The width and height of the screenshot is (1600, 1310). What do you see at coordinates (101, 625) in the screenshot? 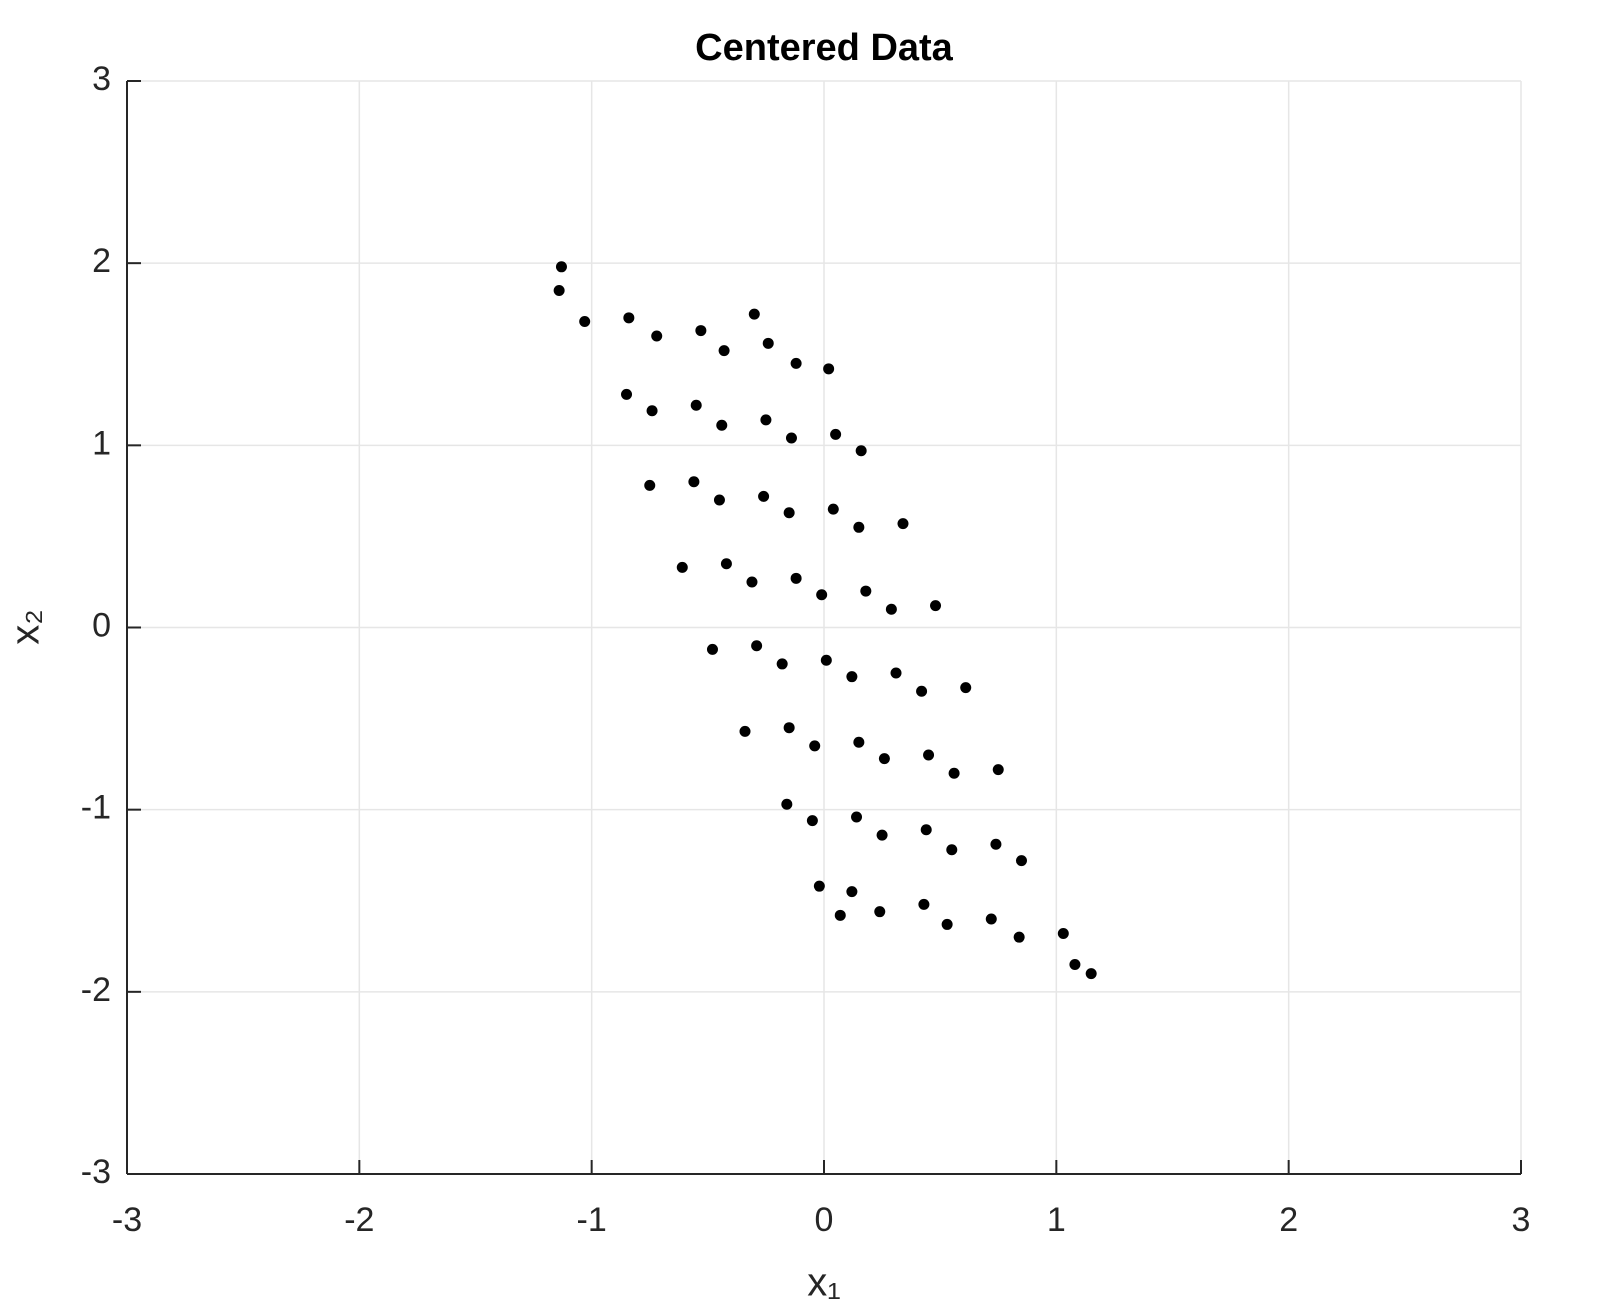
I see `y-tick-label: 0` at bounding box center [101, 625].